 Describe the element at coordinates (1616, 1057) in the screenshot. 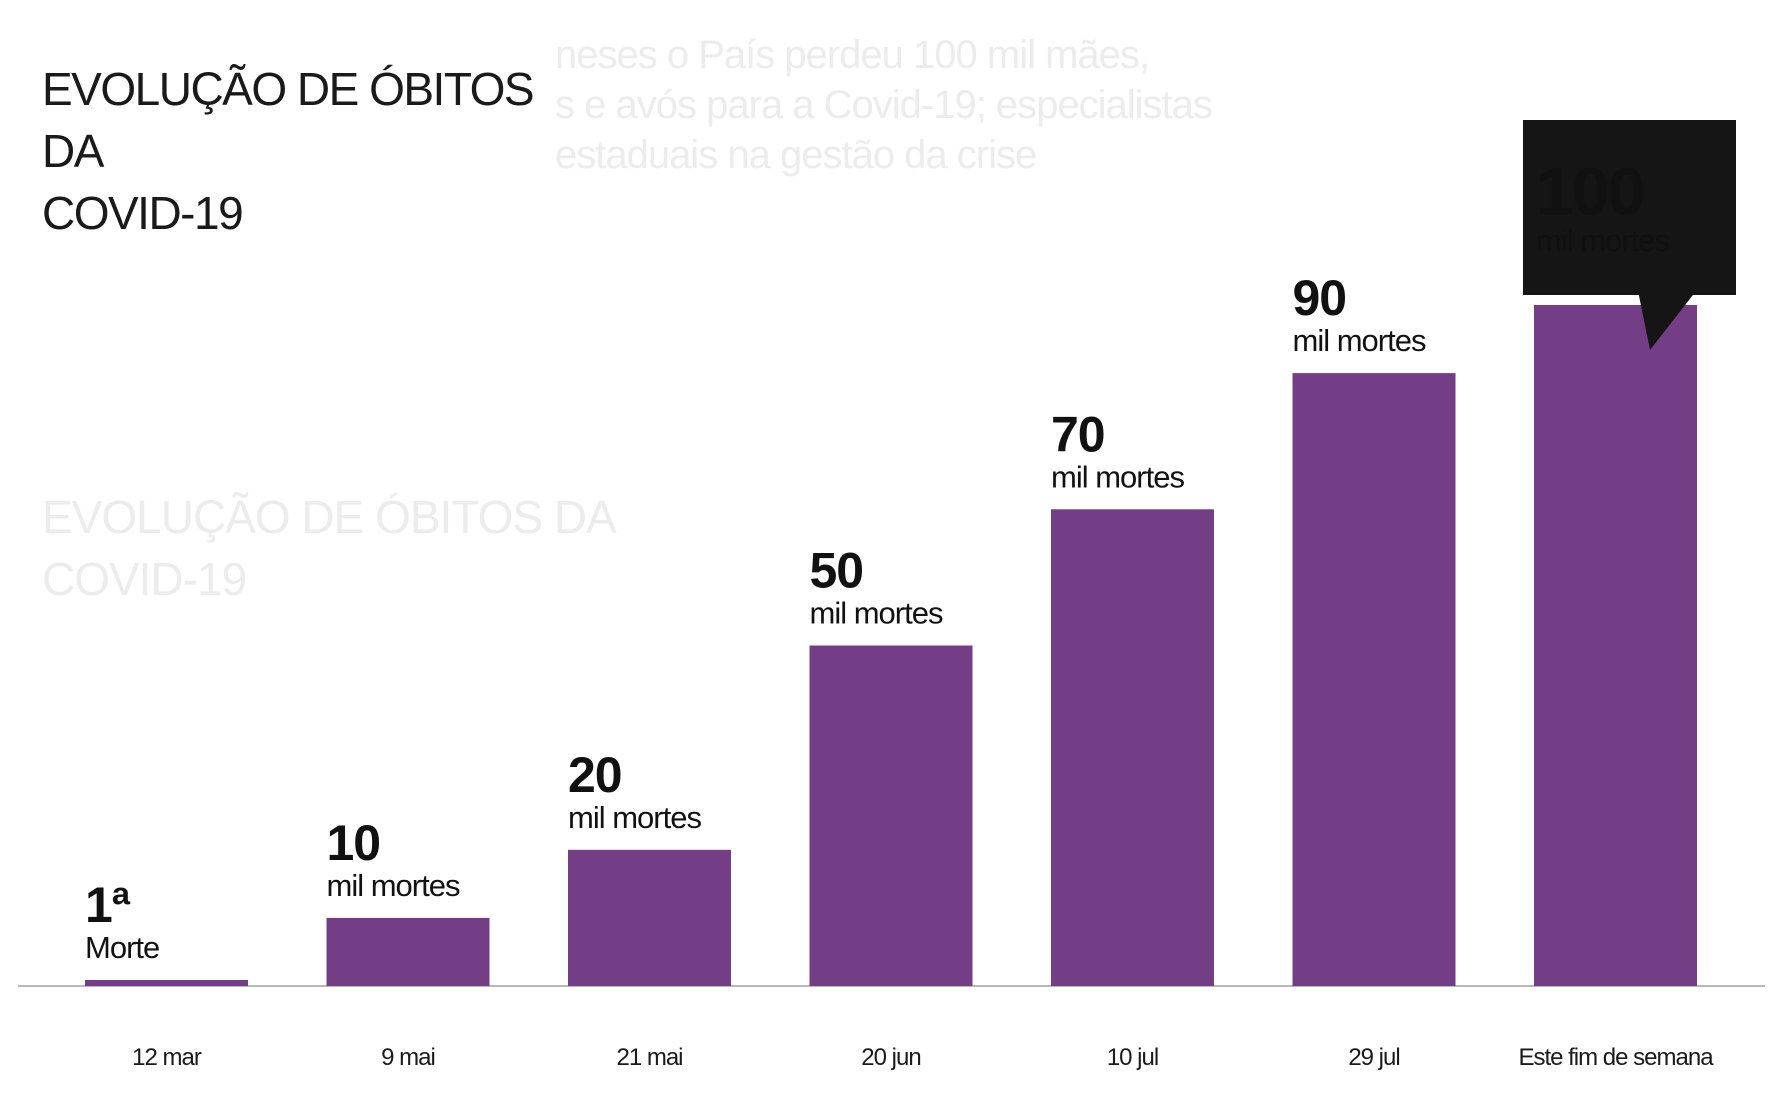

I see `x-tick-label: Este fim de semana` at that location.